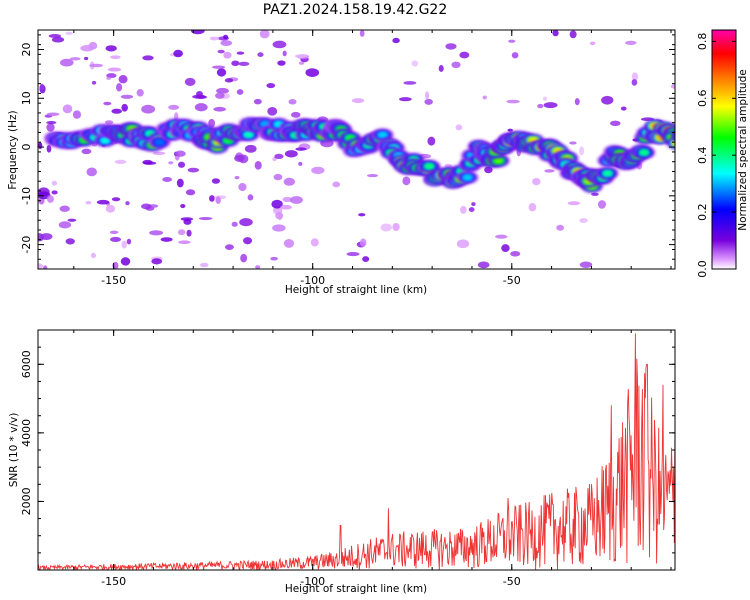 The width and height of the screenshot is (750, 600). Describe the element at coordinates (26, 98) in the screenshot. I see `spectrogram-y-tick-label: 10` at that location.